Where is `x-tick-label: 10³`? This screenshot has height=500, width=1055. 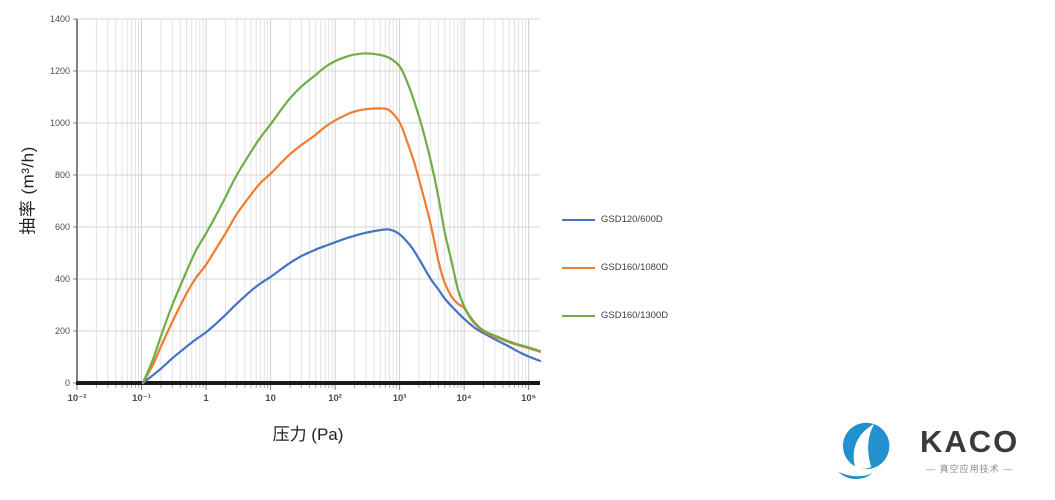 x-tick-label: 10³ is located at coordinates (400, 398).